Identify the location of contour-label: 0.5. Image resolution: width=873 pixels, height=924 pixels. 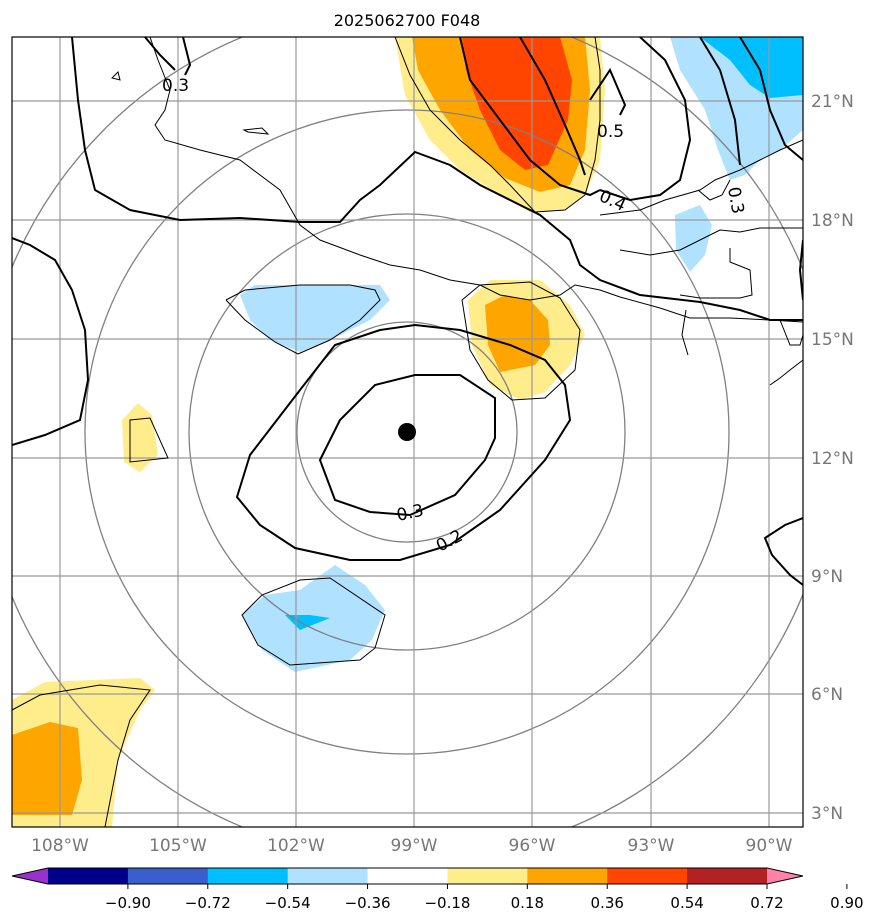
(610, 132).